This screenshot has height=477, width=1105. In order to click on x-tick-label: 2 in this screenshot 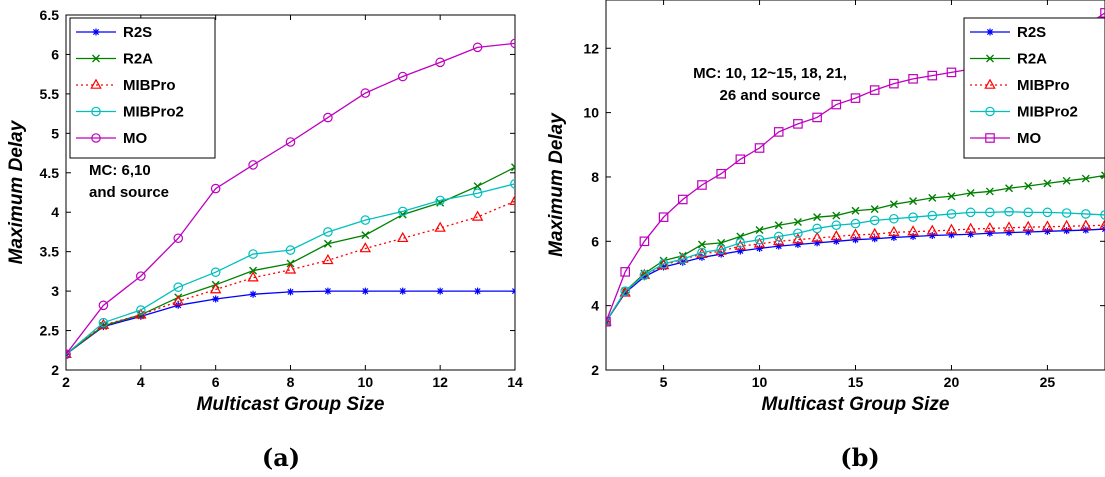, I will do `click(66, 382)`.